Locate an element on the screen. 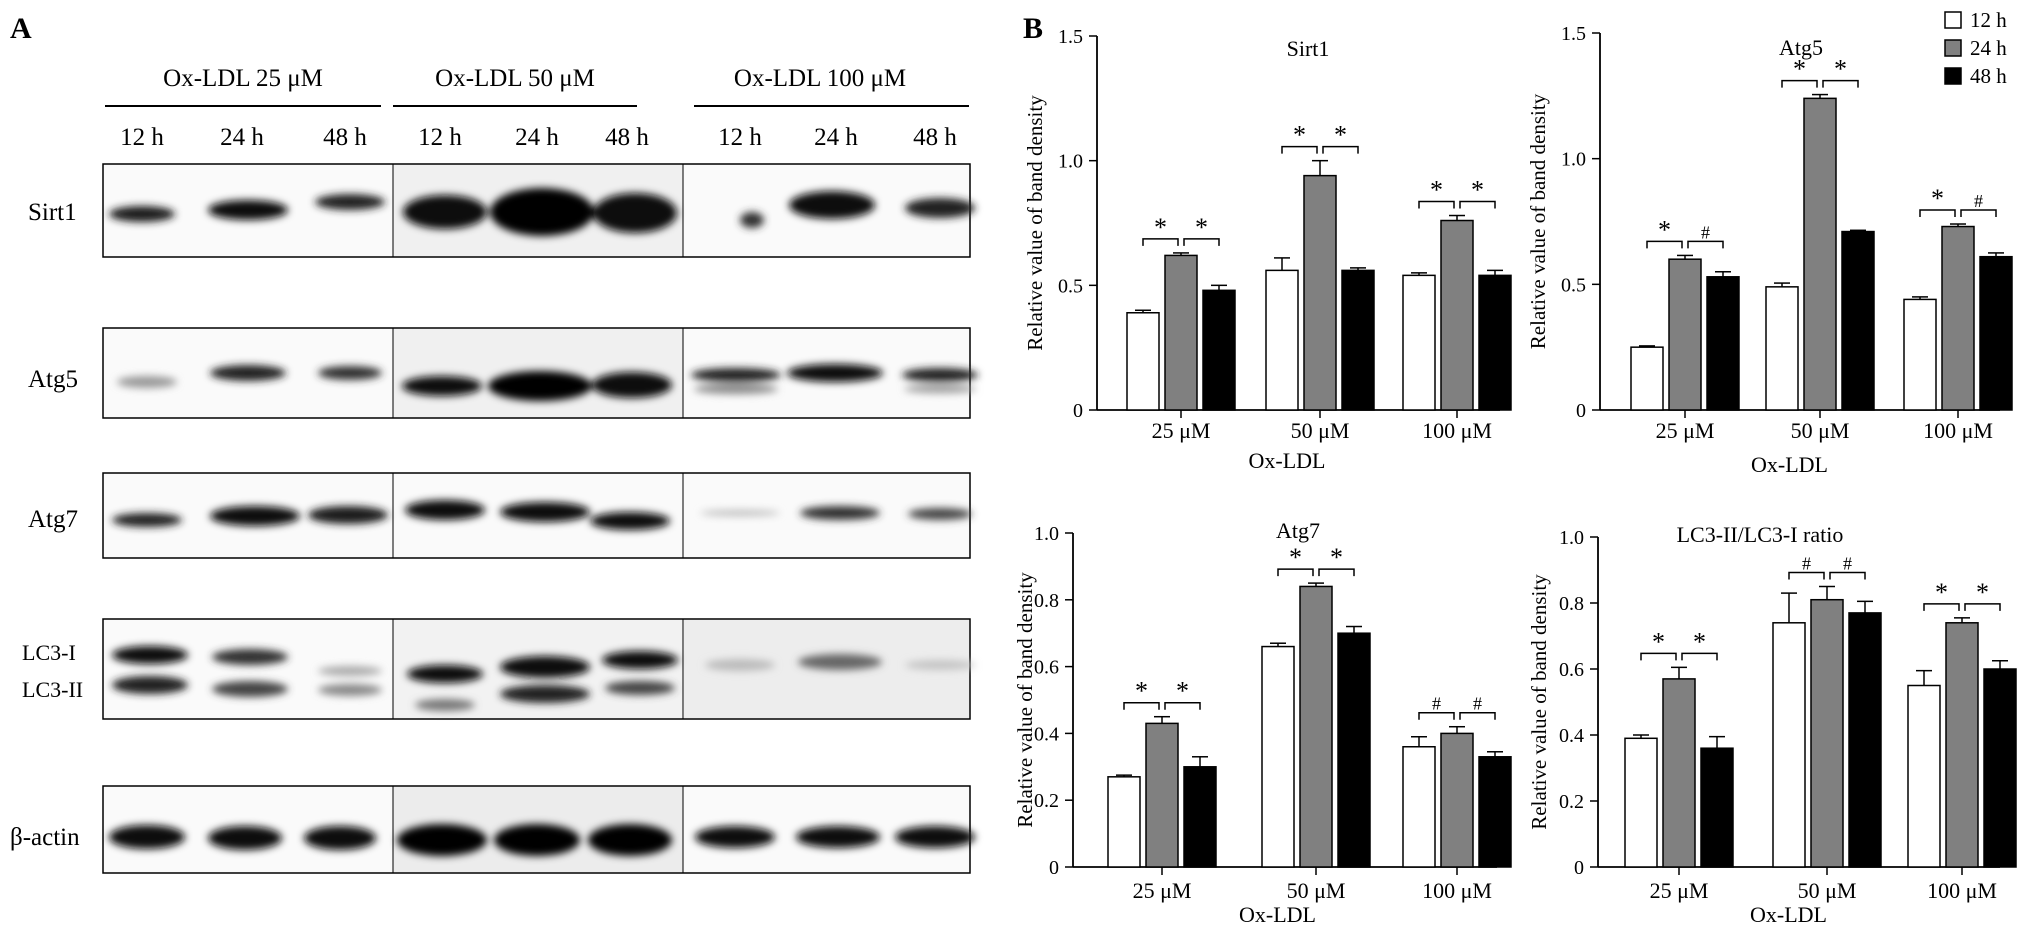 Image resolution: width=2031 pixels, height=932 pixels. blot-label-lc3ii: LC3-II is located at coordinates (52, 689).